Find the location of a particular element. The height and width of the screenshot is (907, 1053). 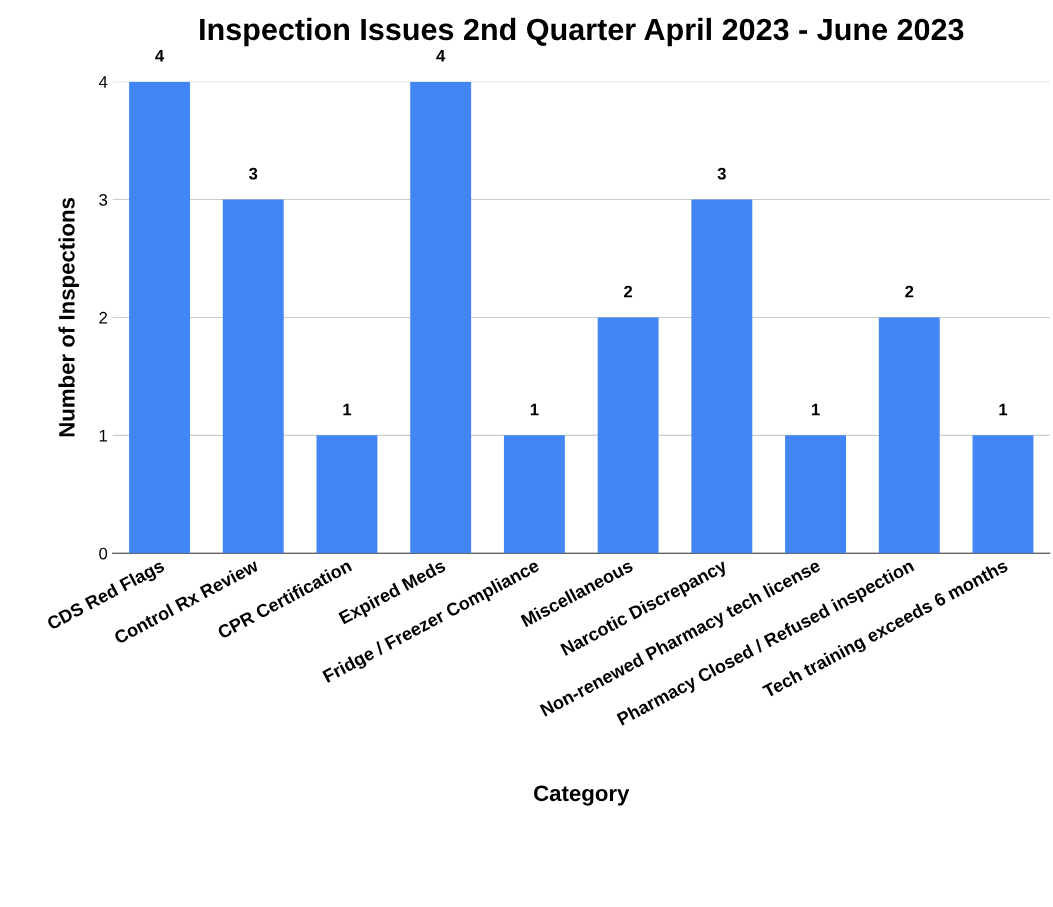

y-axis-title: Number of Inspections is located at coordinates (69, 317).